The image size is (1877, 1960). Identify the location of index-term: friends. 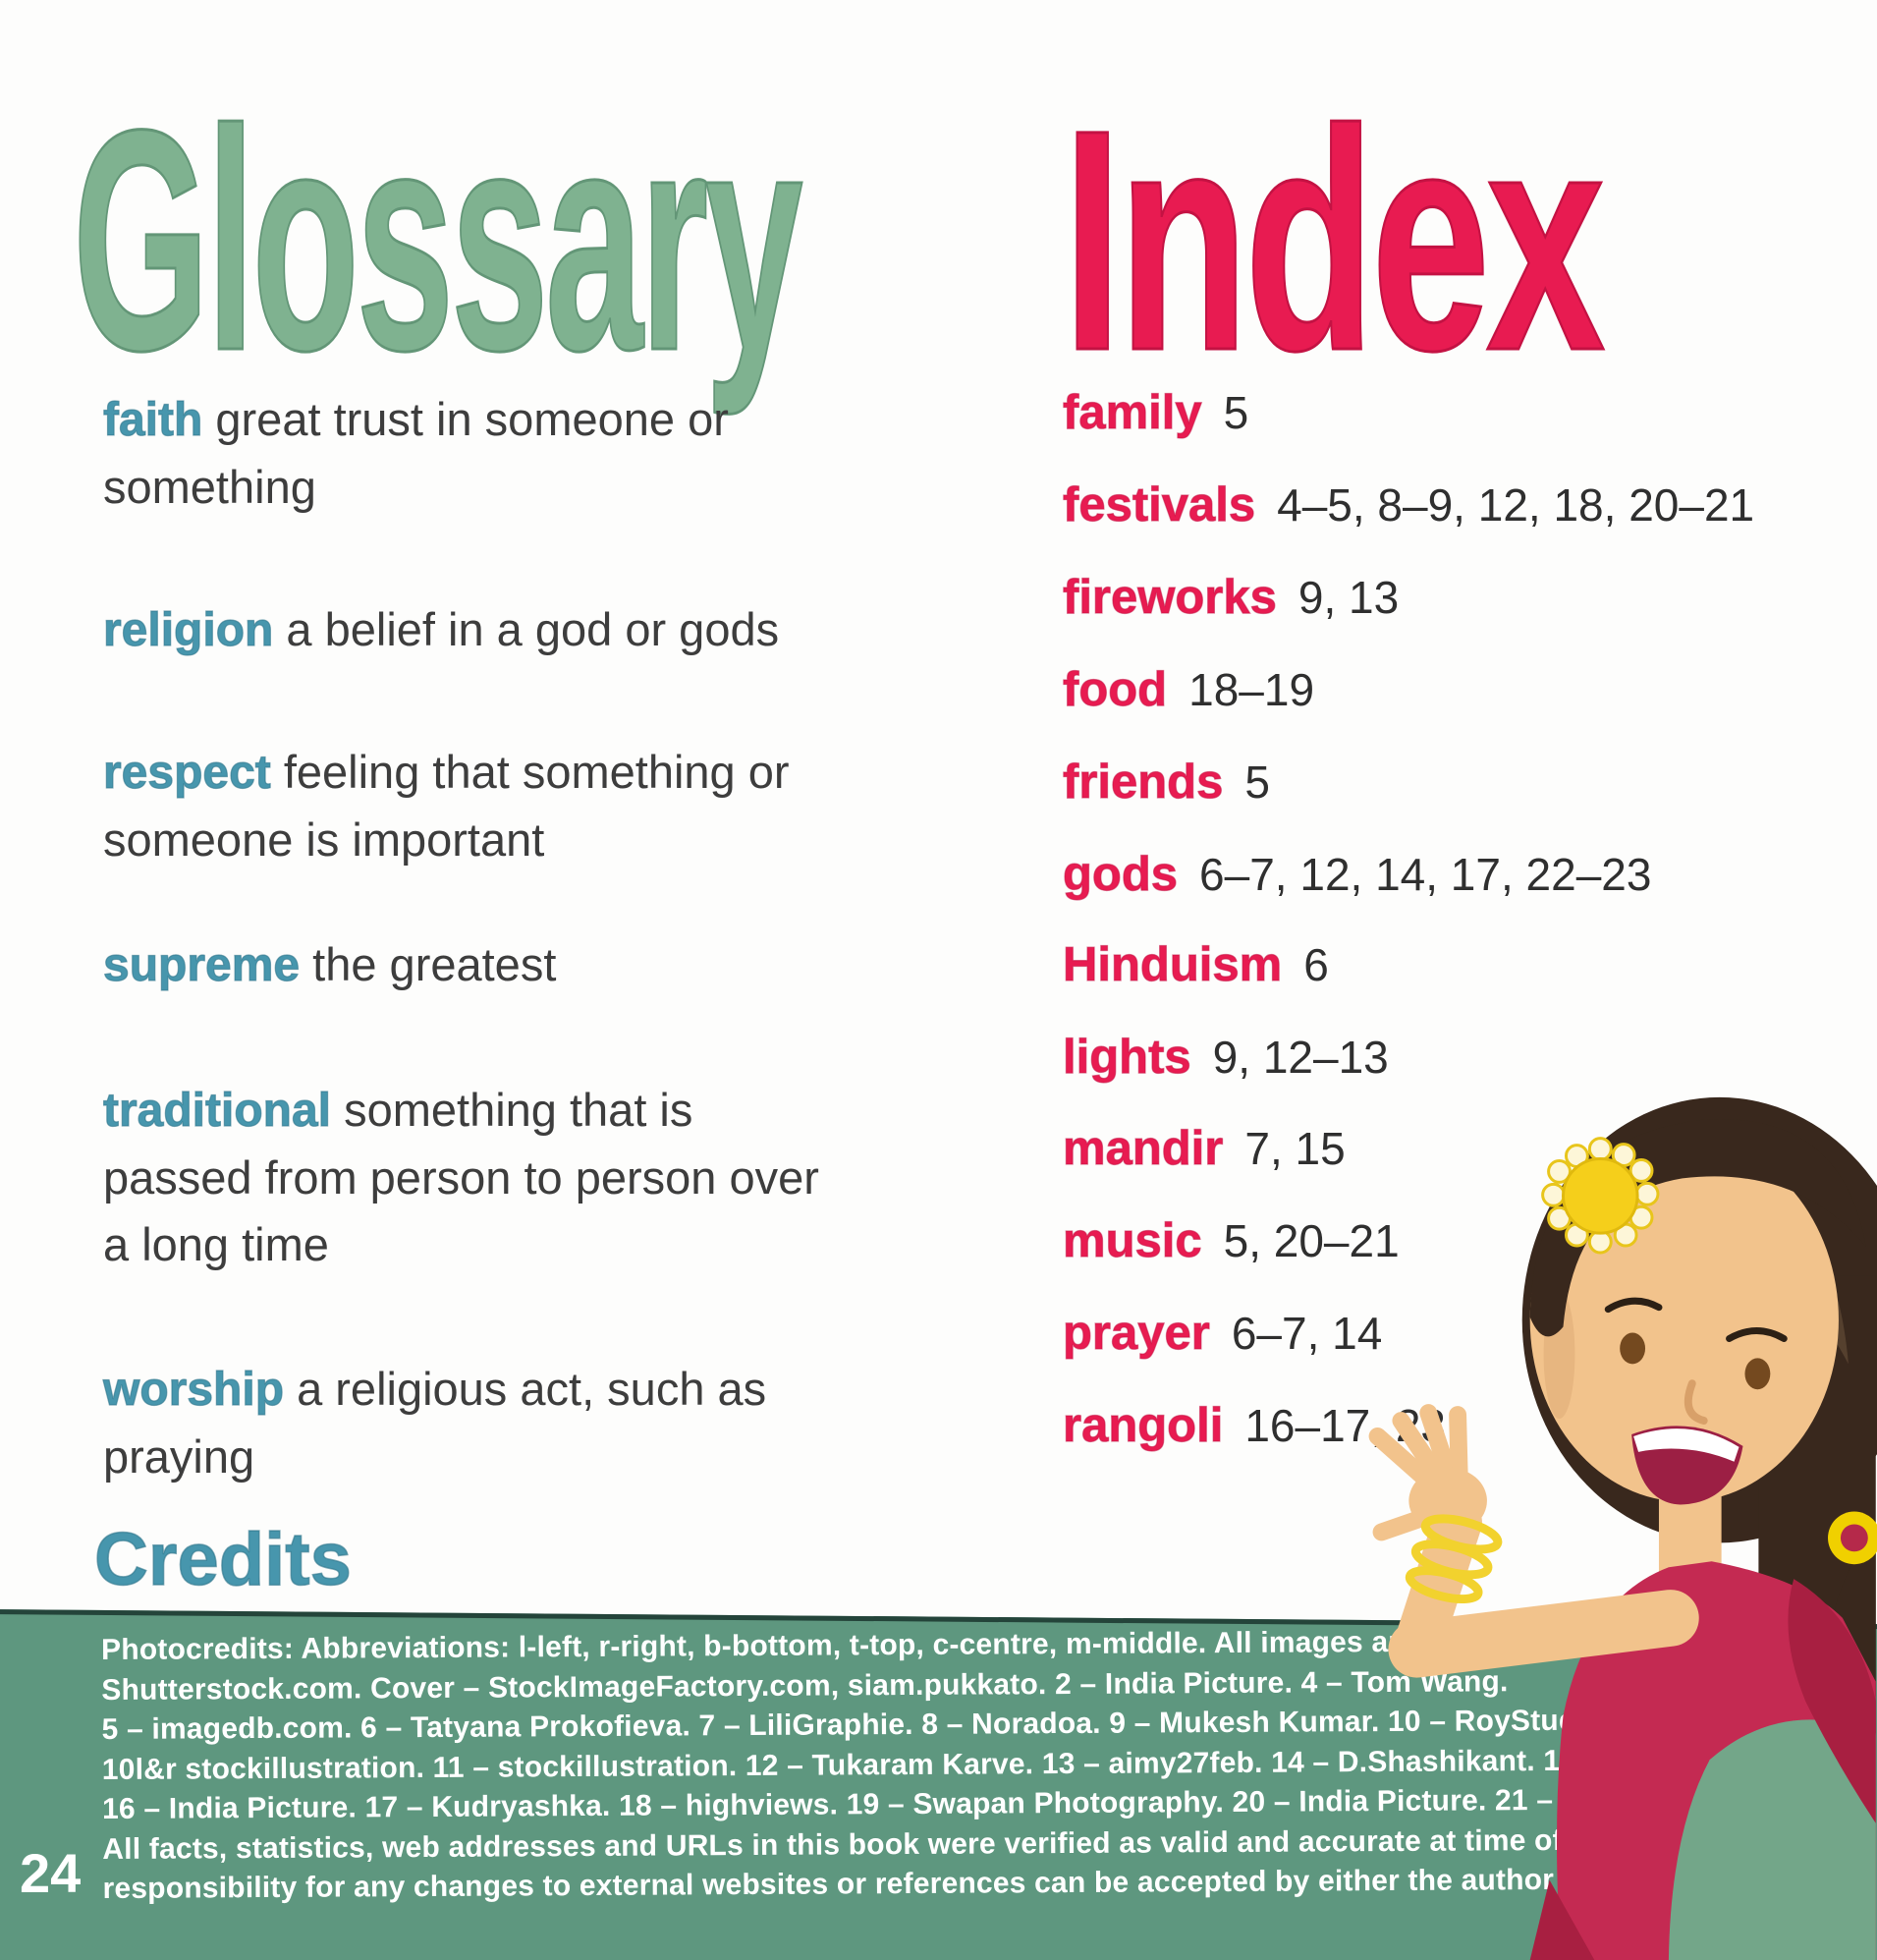
(1143, 782).